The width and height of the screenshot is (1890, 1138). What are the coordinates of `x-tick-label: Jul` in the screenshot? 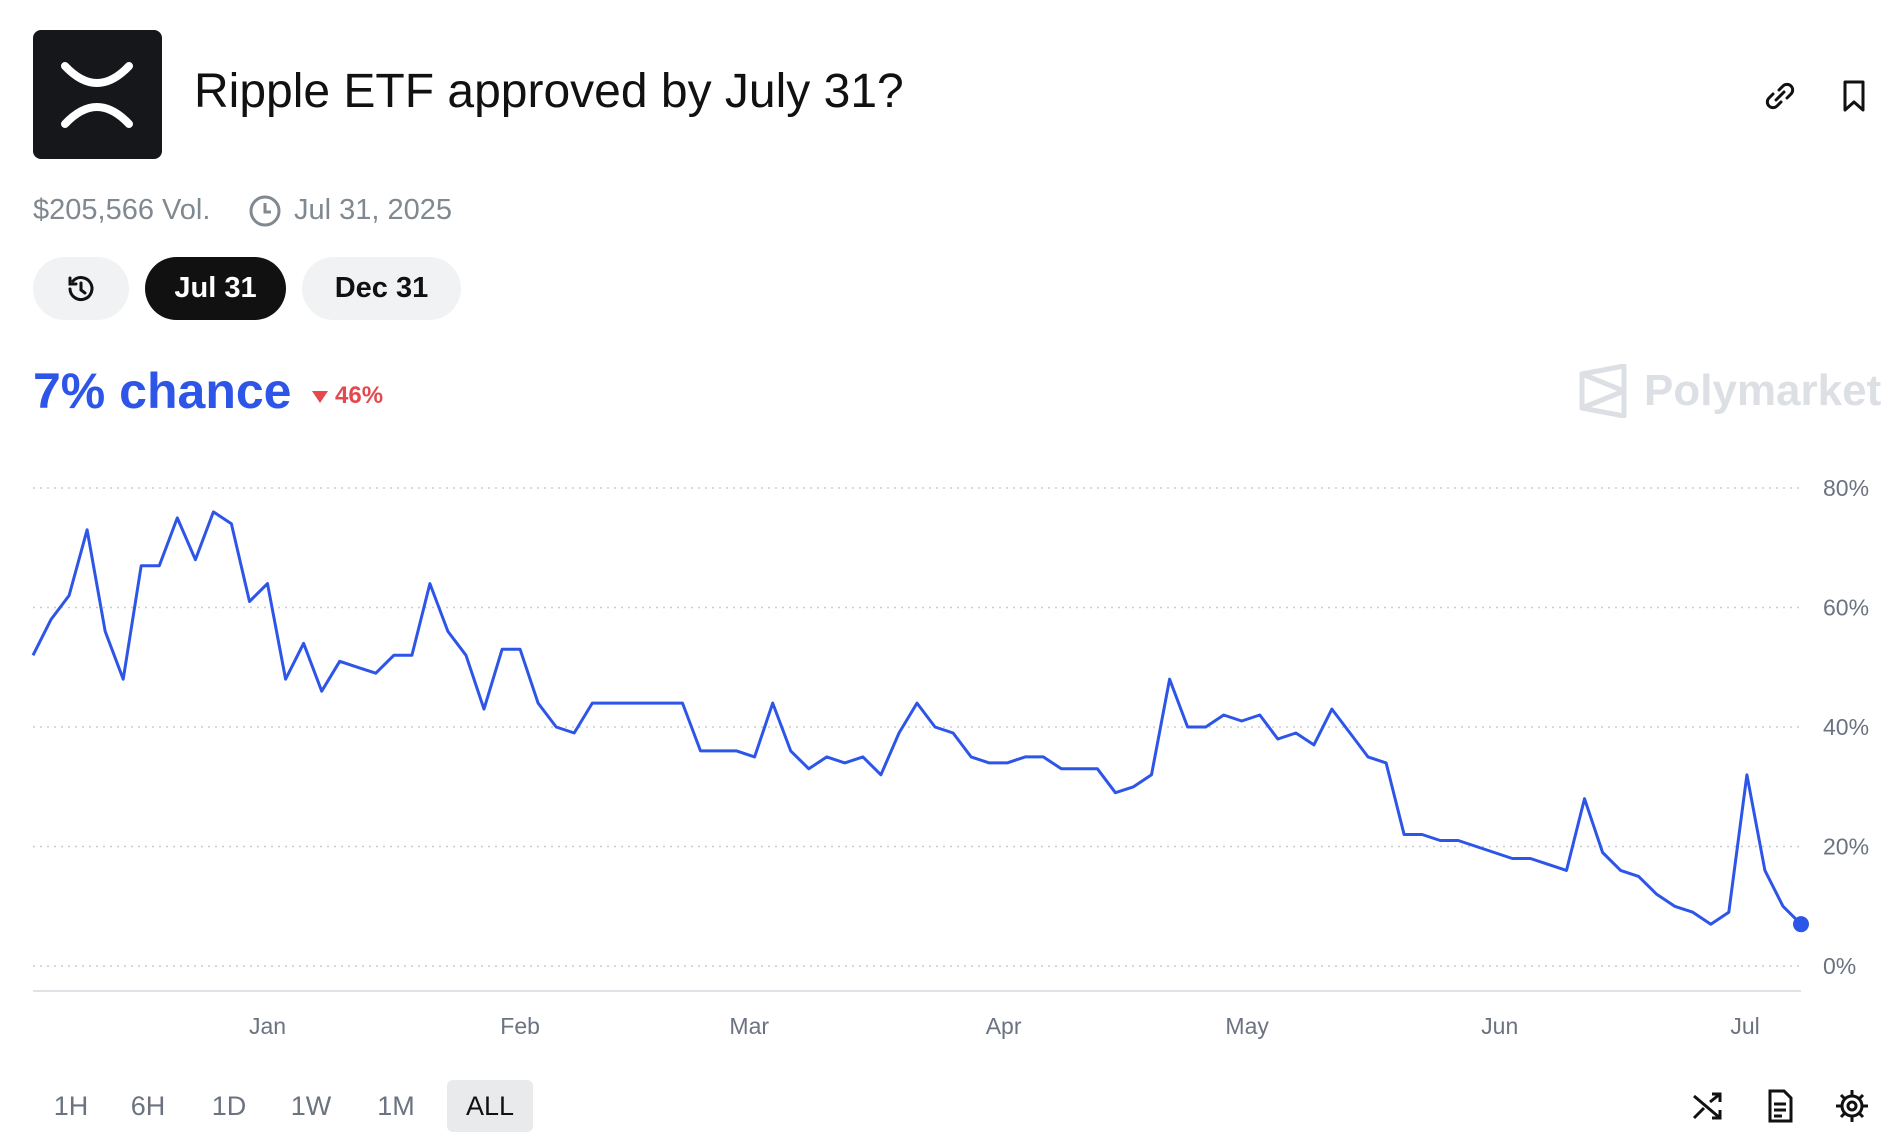 It's located at (1744, 1026).